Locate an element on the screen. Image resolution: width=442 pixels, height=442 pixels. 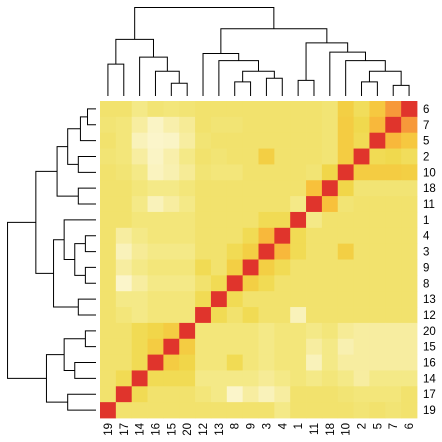
column-tick-label: 16 is located at coordinates (156, 429).